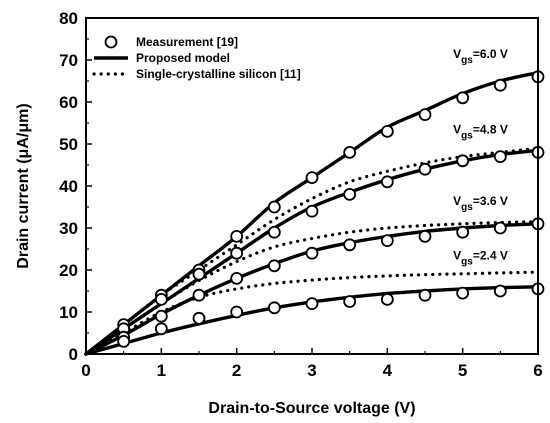  What do you see at coordinates (183, 58) in the screenshot?
I see `legend-label: Proposed model` at bounding box center [183, 58].